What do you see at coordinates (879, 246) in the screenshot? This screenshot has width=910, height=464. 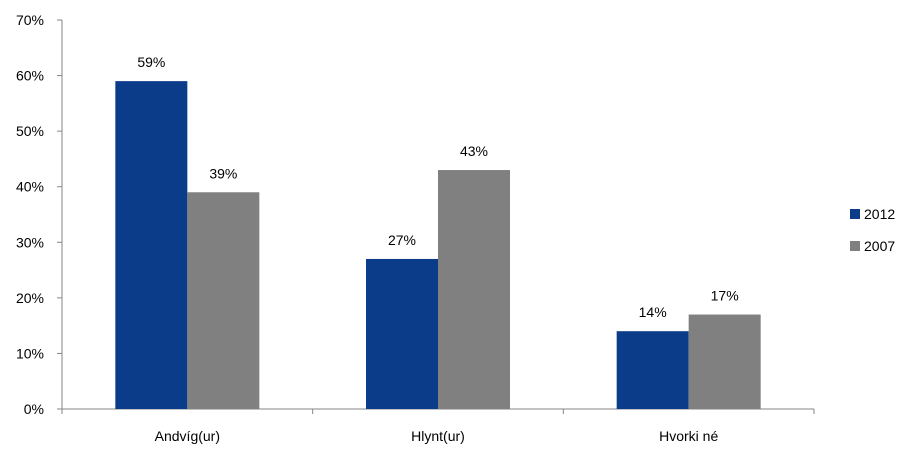 I see `legend-label: 2007` at bounding box center [879, 246].